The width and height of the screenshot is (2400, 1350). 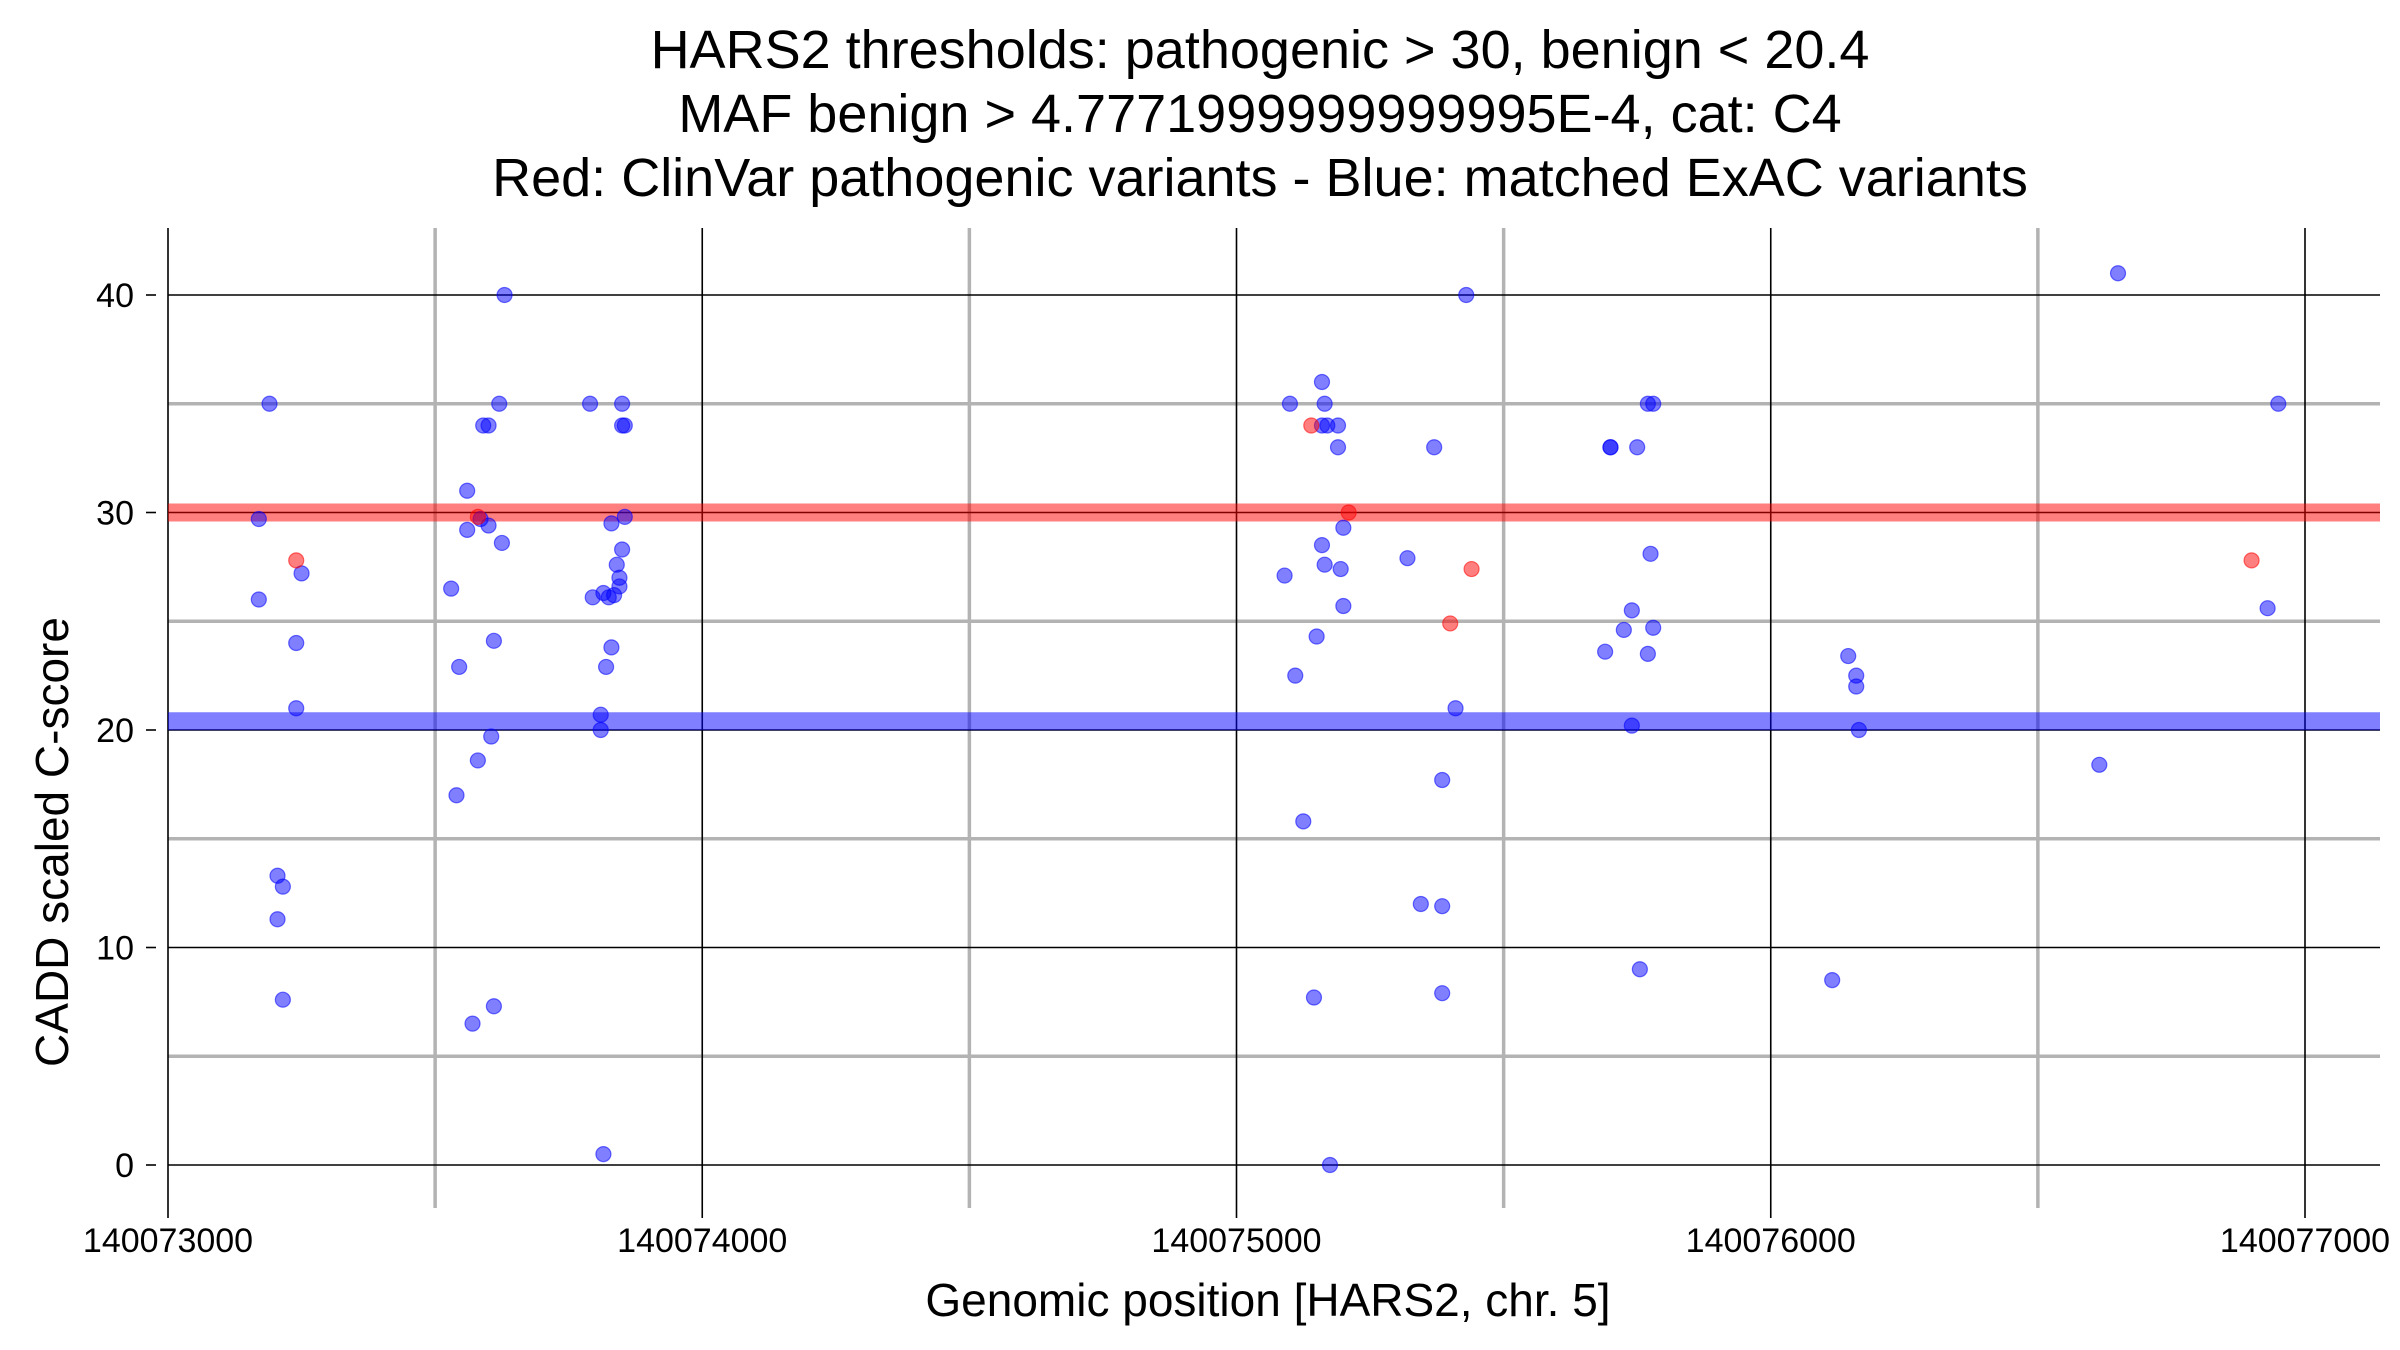 I want to click on y-tick-label: 40, so click(x=115, y=296).